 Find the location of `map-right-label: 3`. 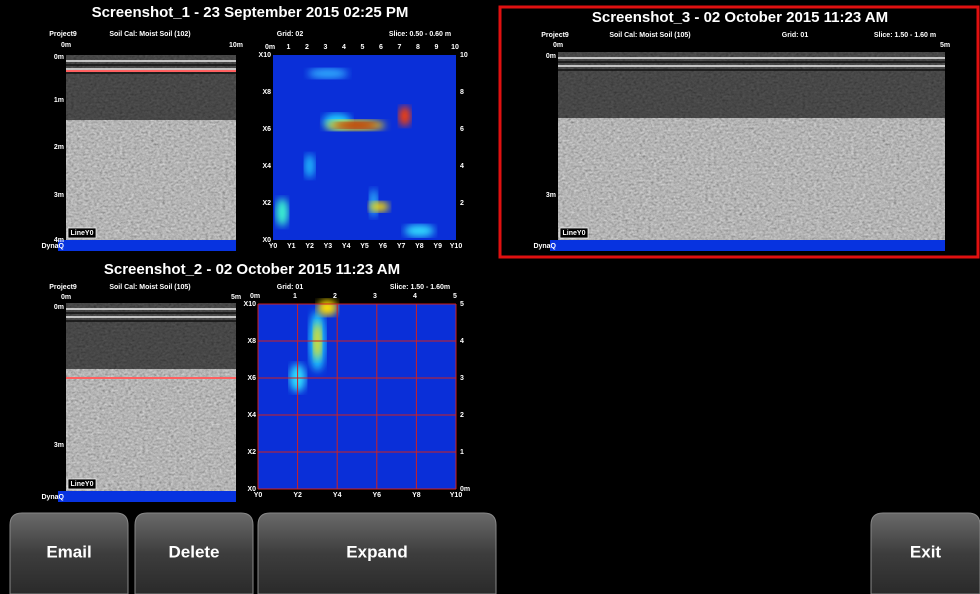

map-right-label: 3 is located at coordinates (462, 378).